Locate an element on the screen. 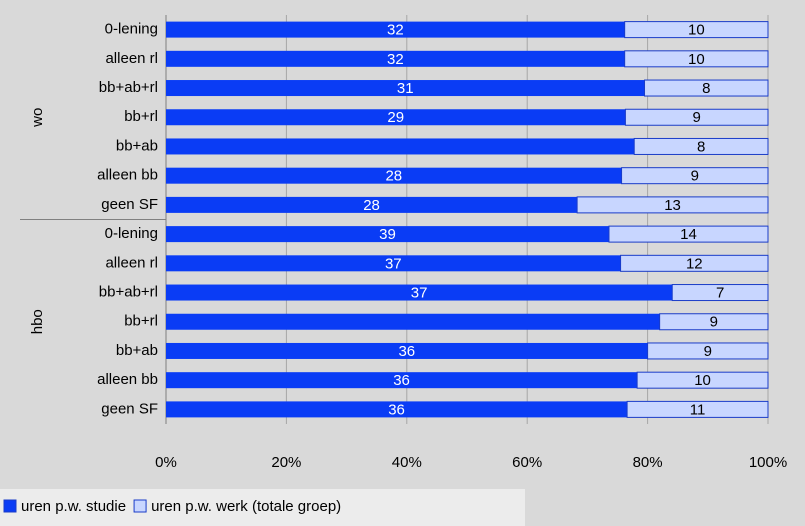 The width and height of the screenshot is (805, 526). data-label: 31 is located at coordinates (405, 88).